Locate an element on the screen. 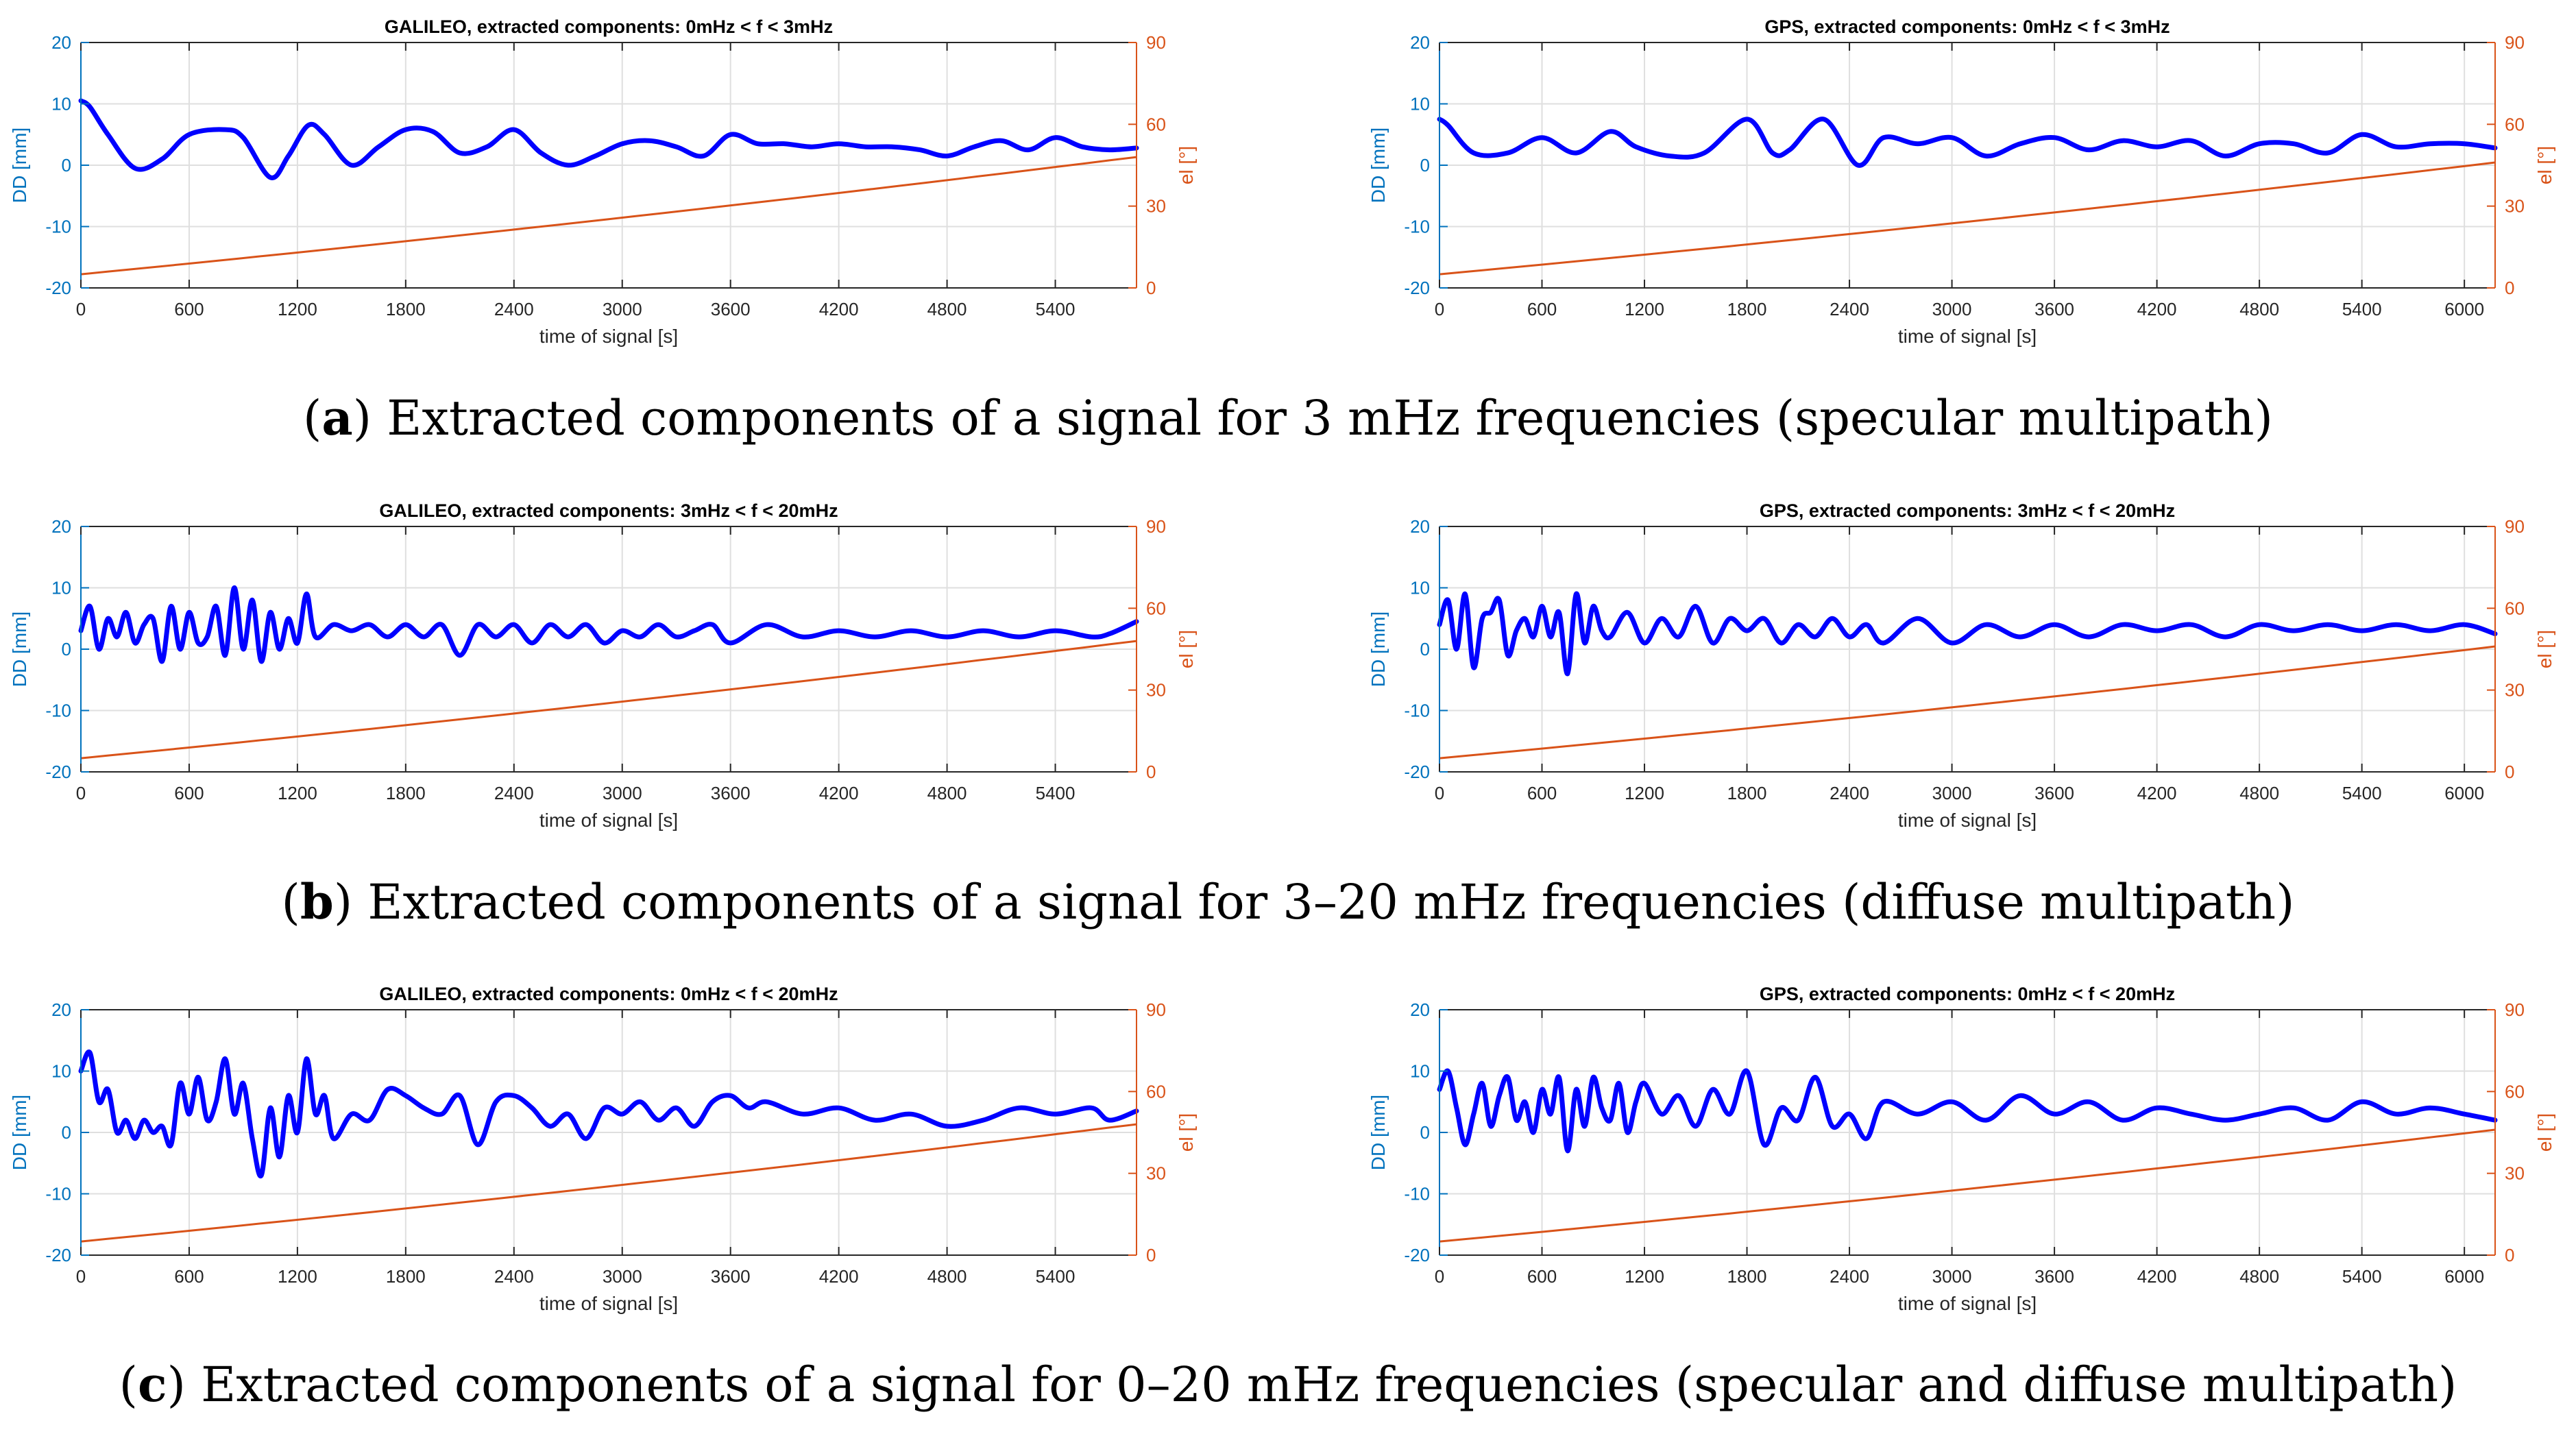 Image resolution: width=2576 pixels, height=1432 pixels. y-tick-label: -10 is located at coordinates (1417, 227).